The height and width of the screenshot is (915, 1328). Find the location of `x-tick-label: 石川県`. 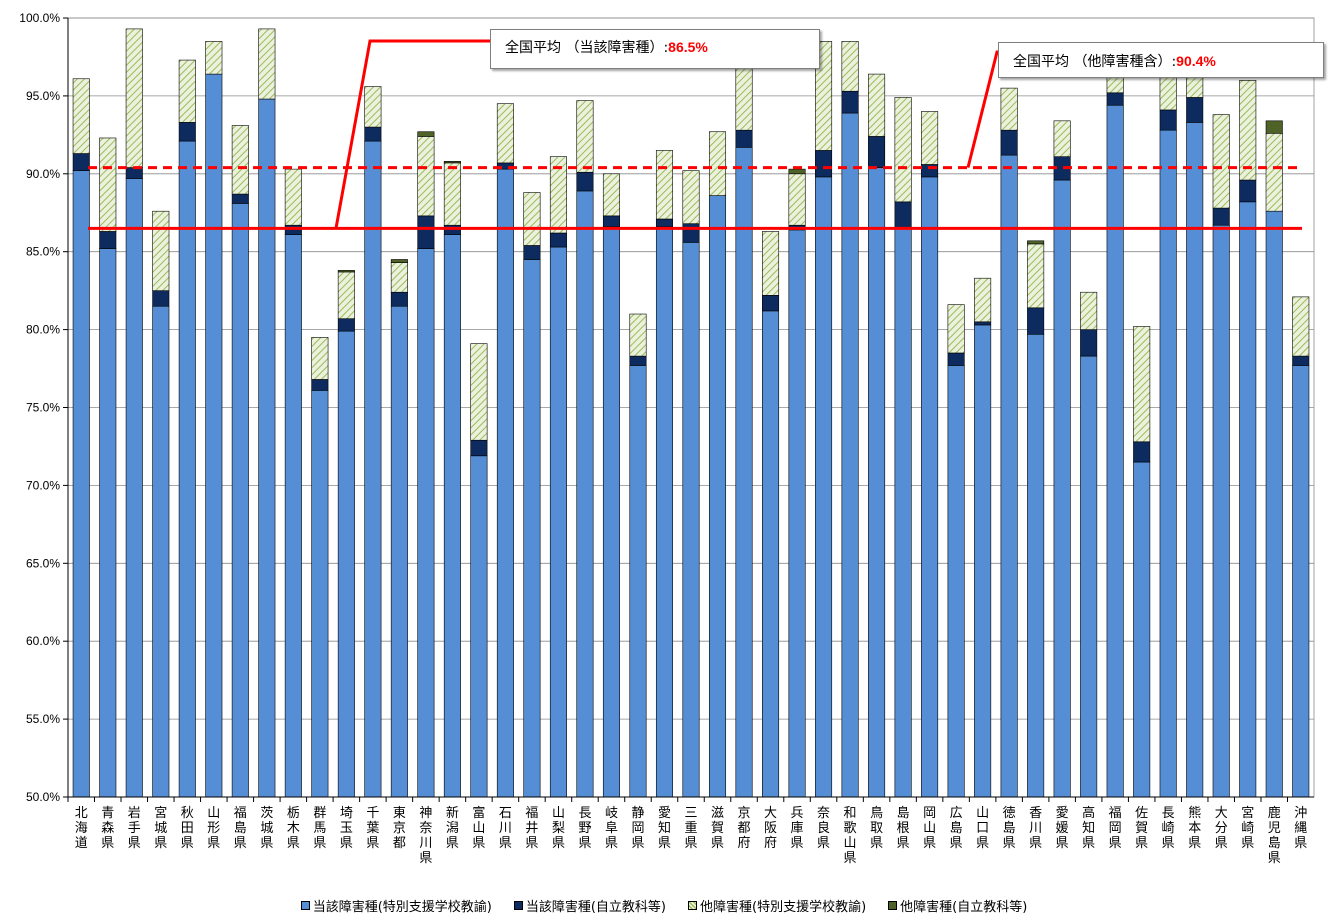

x-tick-label: 石川県 is located at coordinates (505, 828).